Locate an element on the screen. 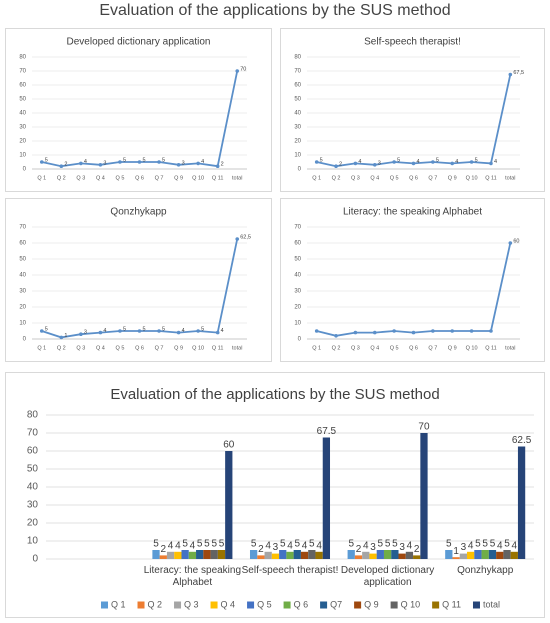 The height and width of the screenshot is (623, 550). y-tick-label: 20 is located at coordinates (22, 142).